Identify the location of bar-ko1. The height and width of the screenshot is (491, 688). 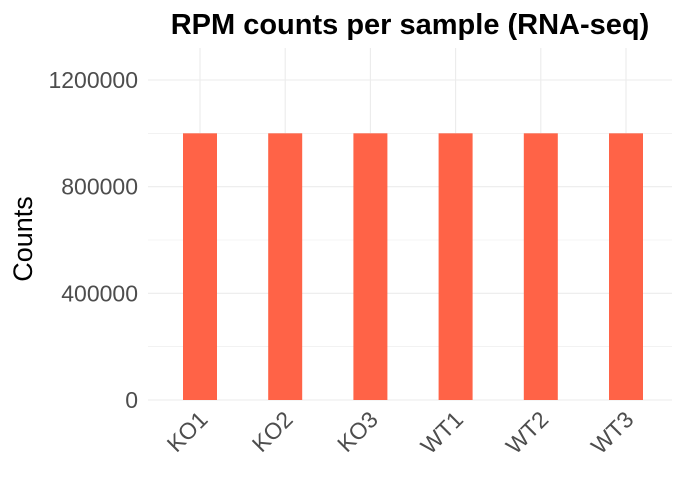
(200, 267).